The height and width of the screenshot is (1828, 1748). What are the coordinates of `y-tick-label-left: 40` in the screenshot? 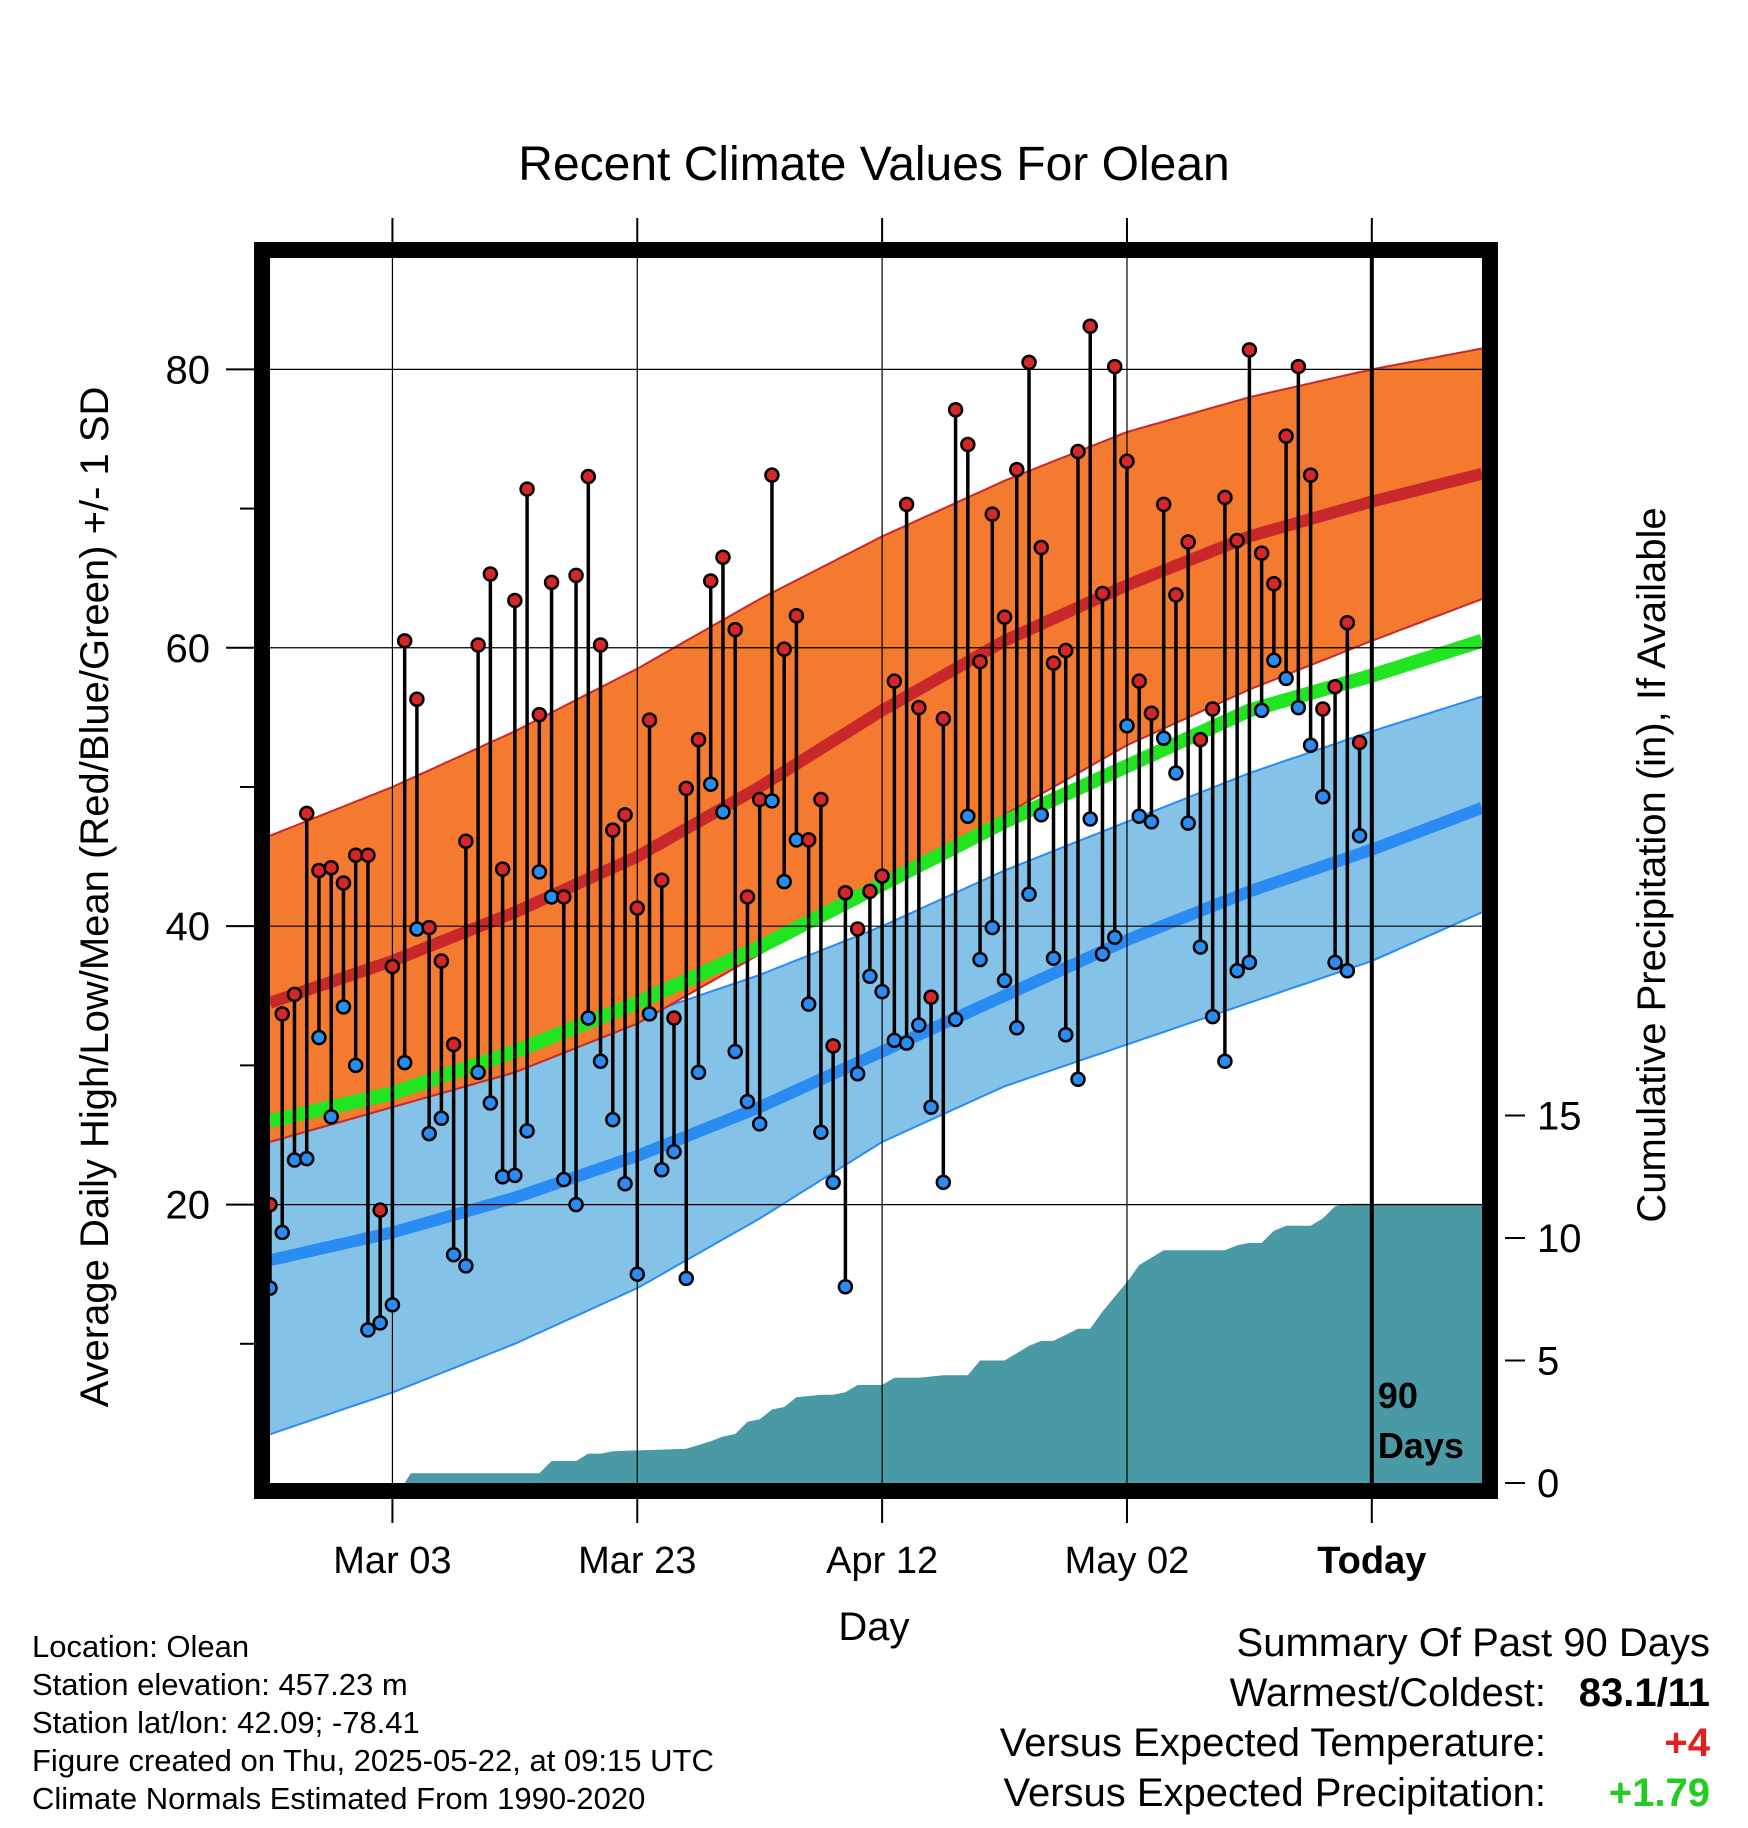 It's located at (188, 927).